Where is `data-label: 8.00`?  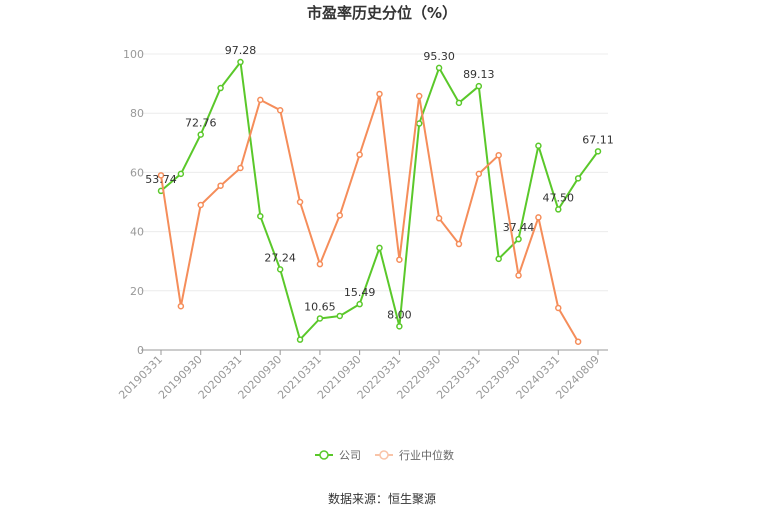 data-label: 8.00 is located at coordinates (399, 314).